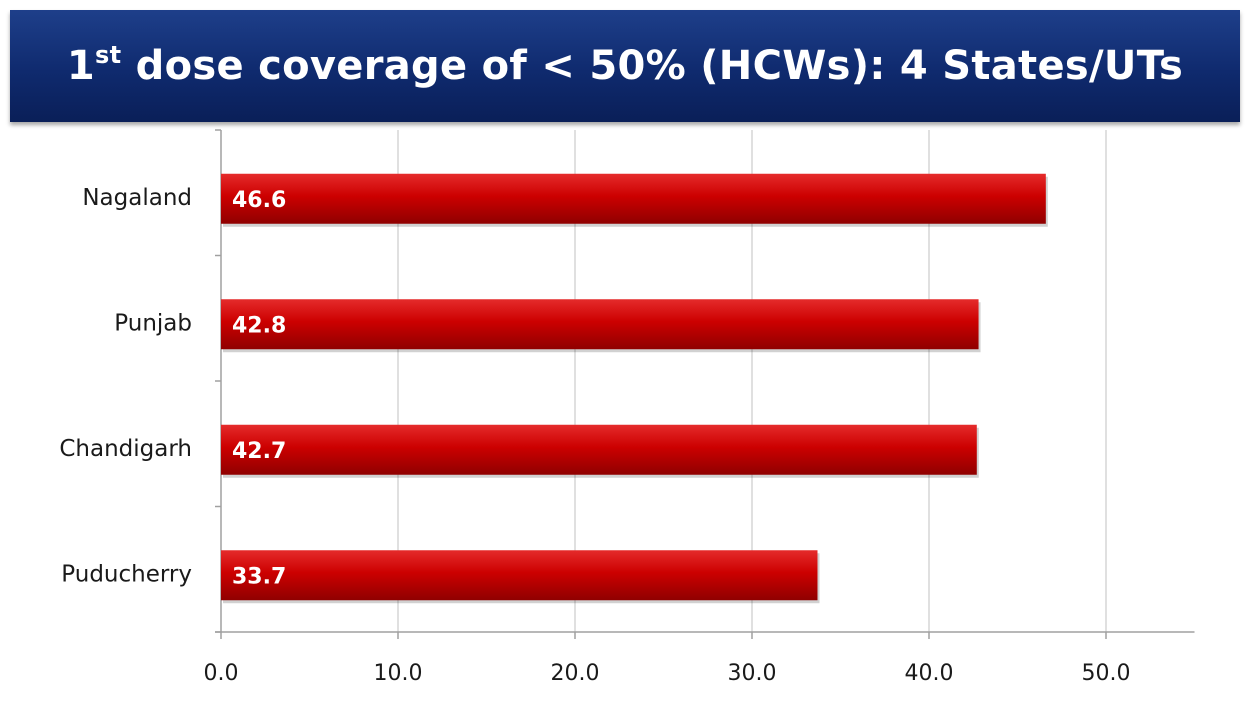  What do you see at coordinates (108, 55) in the screenshot?
I see `title-superscript: st` at bounding box center [108, 55].